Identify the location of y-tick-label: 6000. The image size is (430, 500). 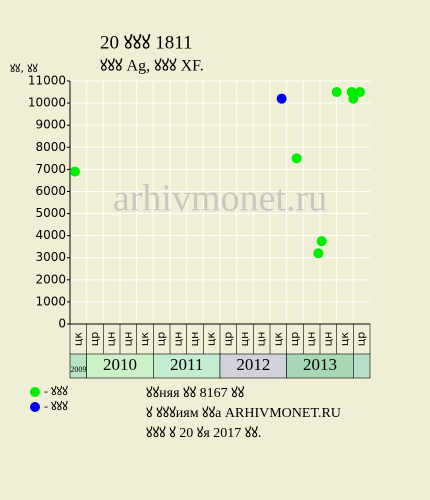
(50, 191).